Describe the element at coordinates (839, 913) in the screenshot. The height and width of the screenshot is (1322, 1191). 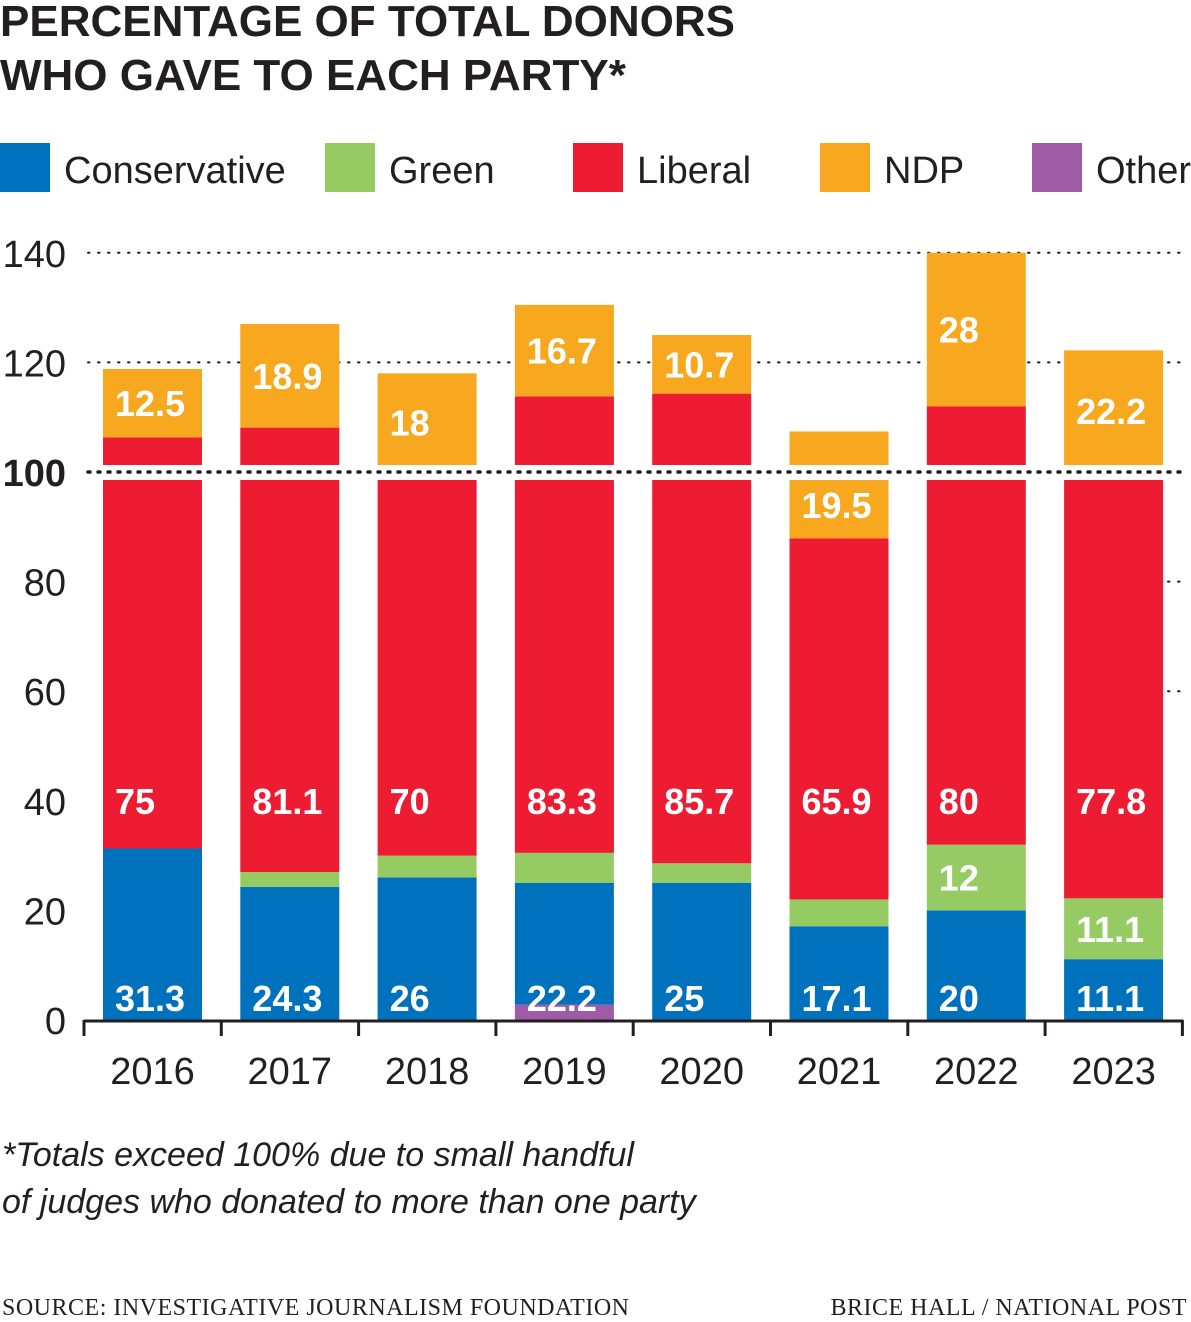
I see `bar-segment-green-2021` at that location.